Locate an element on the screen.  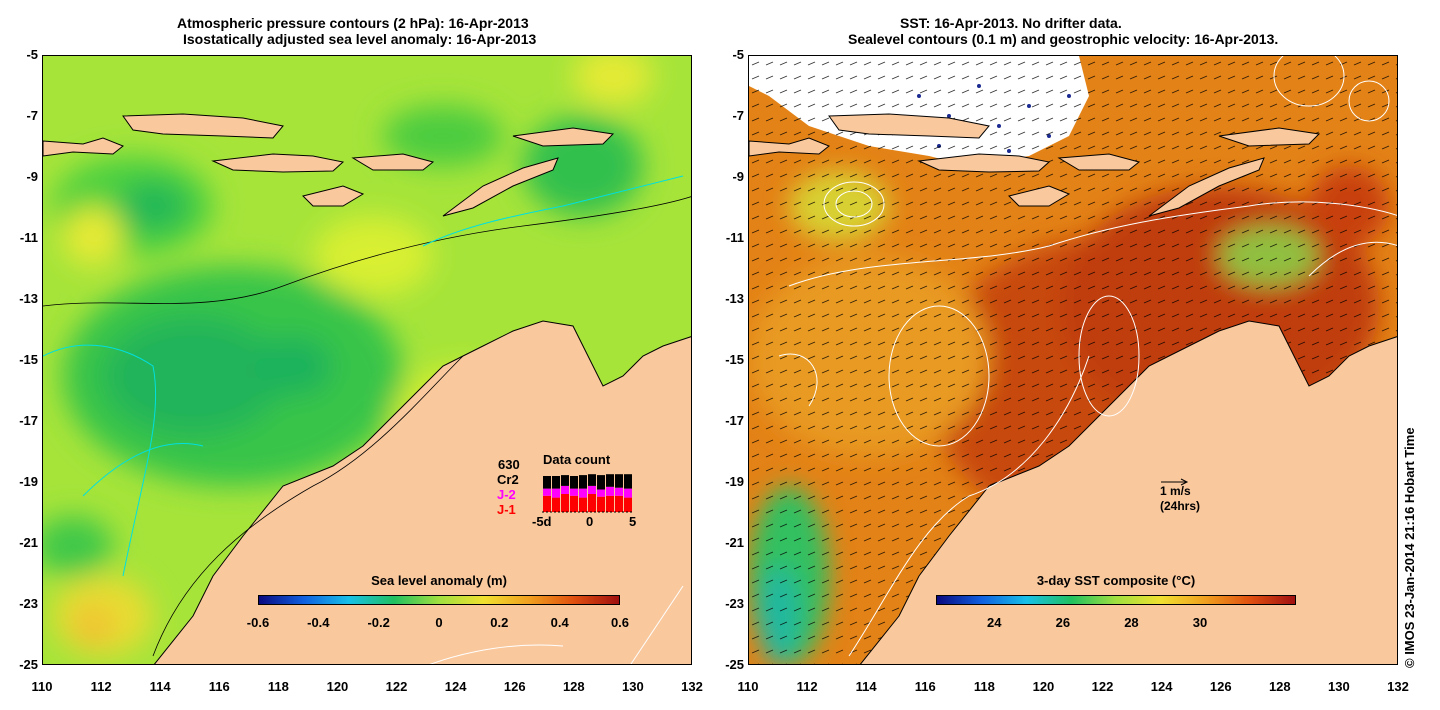
left-lat-tick: -23 is located at coordinates (28, 603).